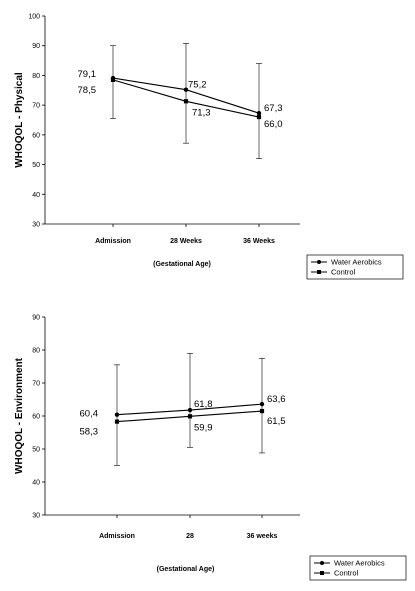 Image resolution: width=415 pixels, height=591 pixels. What do you see at coordinates (203, 404) in the screenshot?
I see `data-label: 61,8` at bounding box center [203, 404].